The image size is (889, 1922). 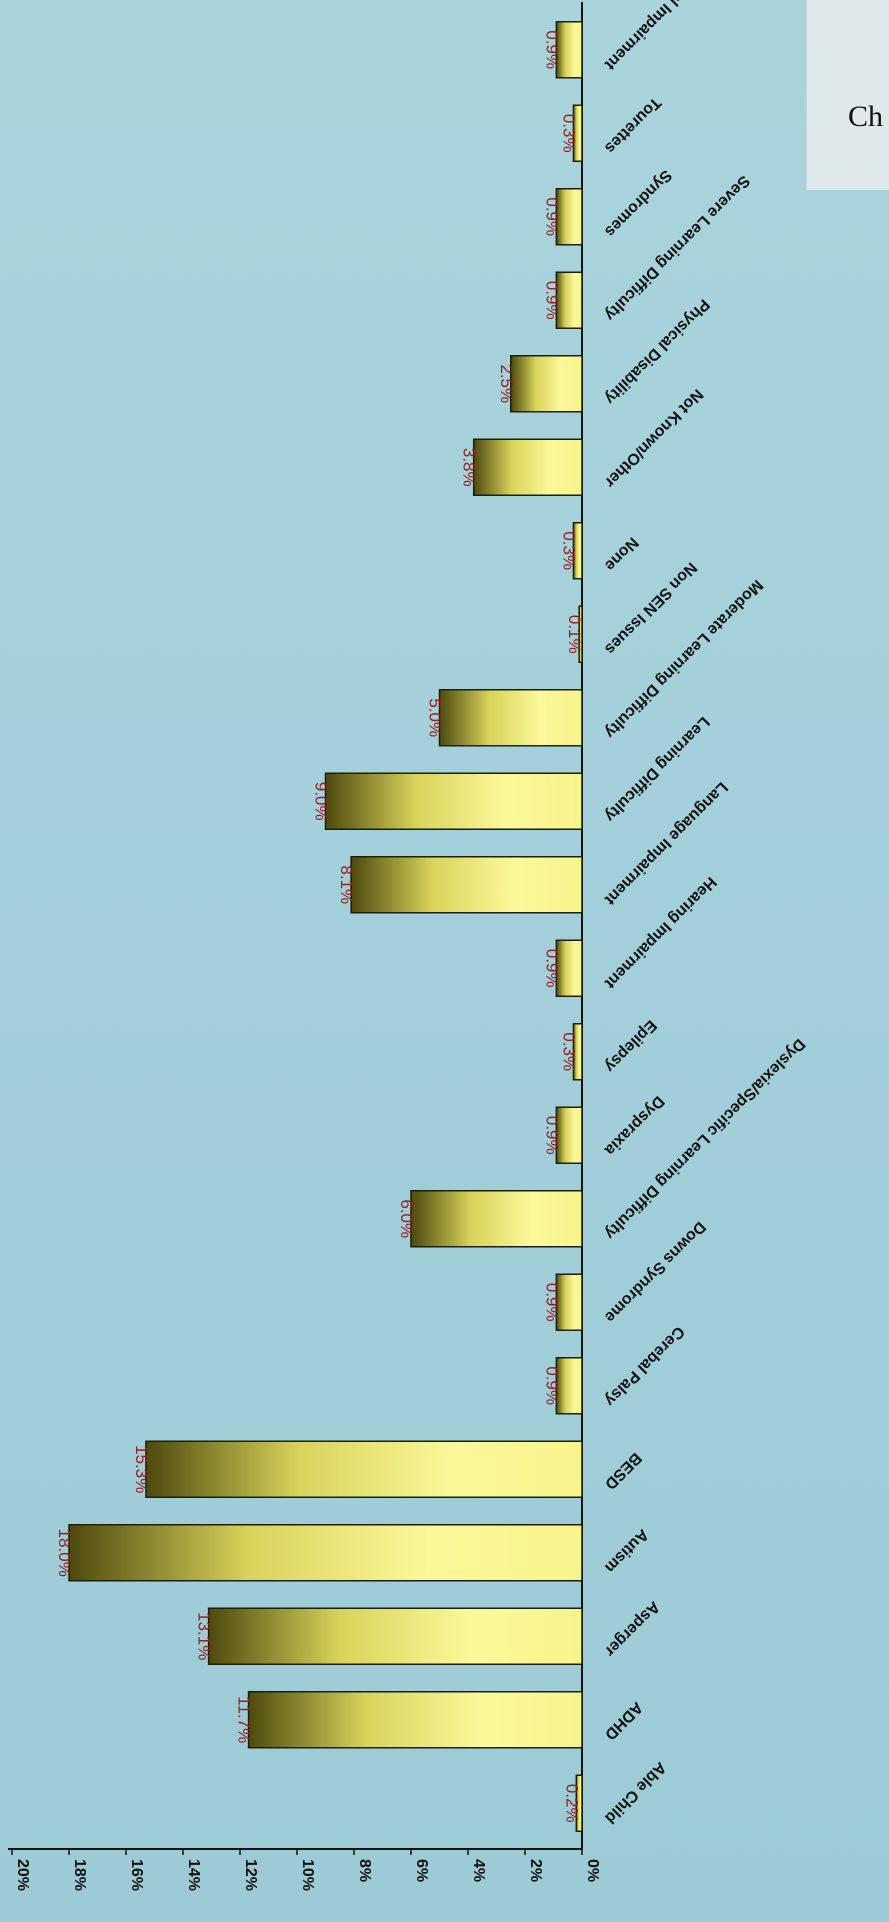 What do you see at coordinates (346, 884) in the screenshot?
I see `data-label: 8.1%` at bounding box center [346, 884].